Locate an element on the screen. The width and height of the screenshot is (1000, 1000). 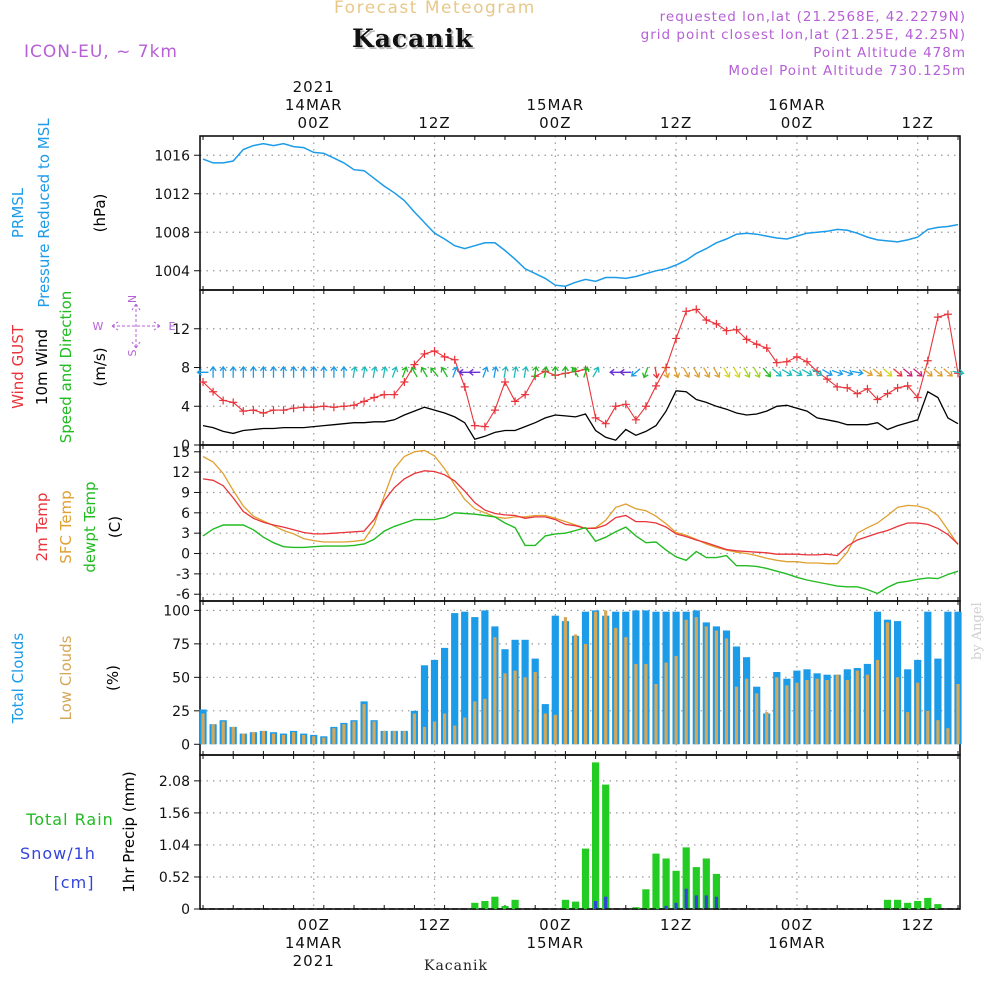
pressure-axis-label: PRMSL is located at coordinates (18, 212).